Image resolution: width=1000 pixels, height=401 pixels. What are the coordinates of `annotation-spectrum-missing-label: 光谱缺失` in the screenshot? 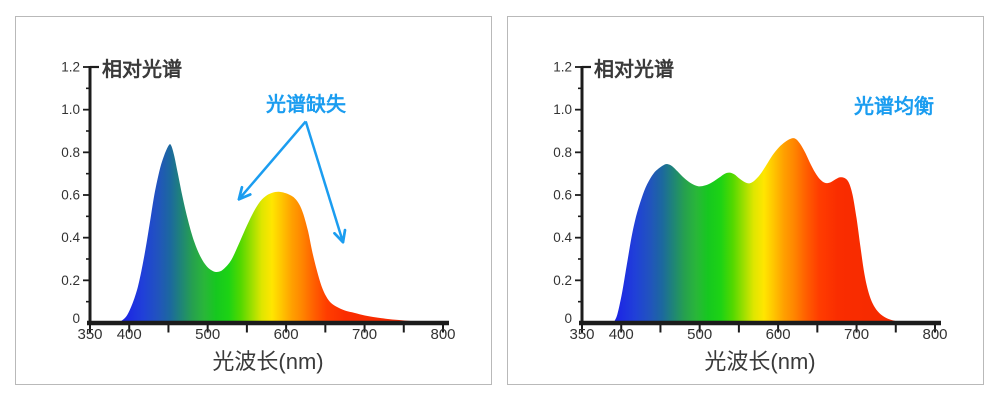 It's located at (306, 105).